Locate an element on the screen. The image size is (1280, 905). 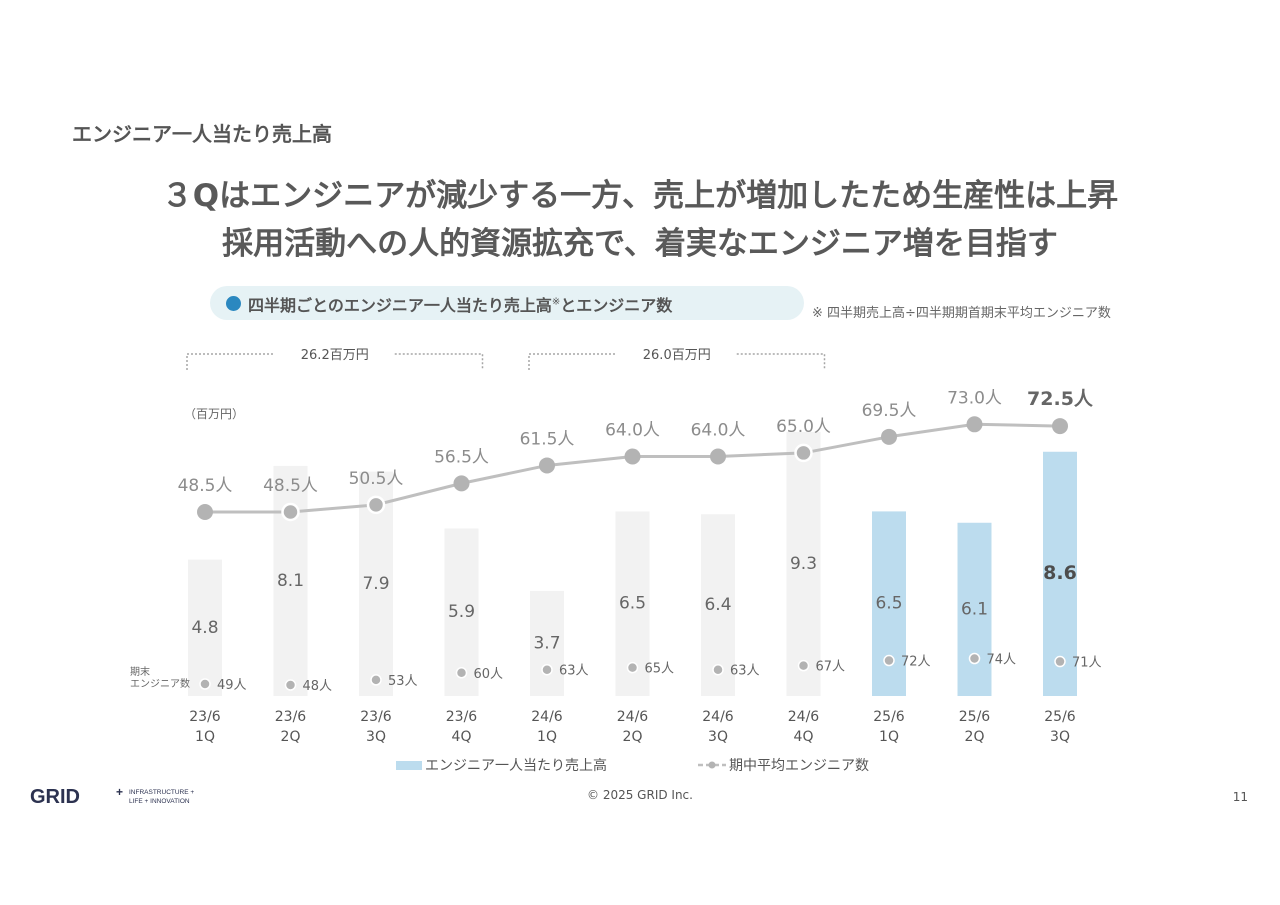
end-point-caption-line-2: エンジニア数 is located at coordinates (160, 683).